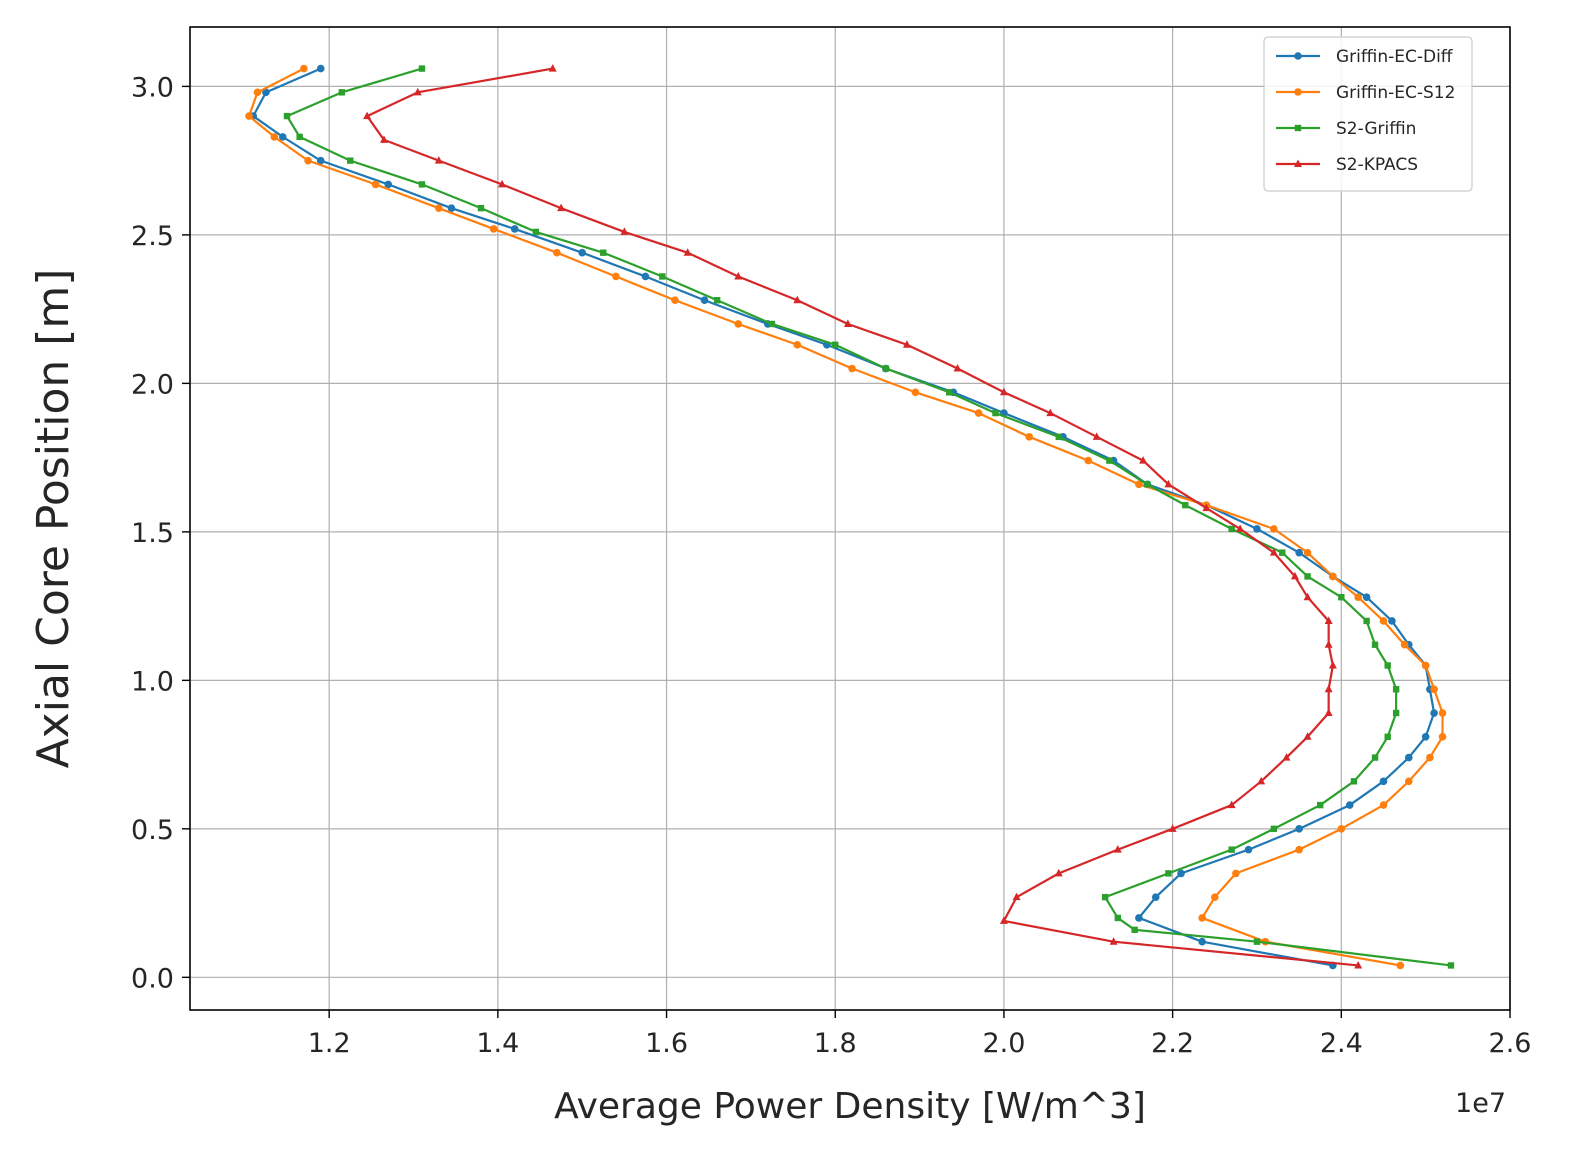 The height and width of the screenshot is (1176, 1594). What do you see at coordinates (152, 681) in the screenshot?
I see `y-tick-label: 1.0` at bounding box center [152, 681].